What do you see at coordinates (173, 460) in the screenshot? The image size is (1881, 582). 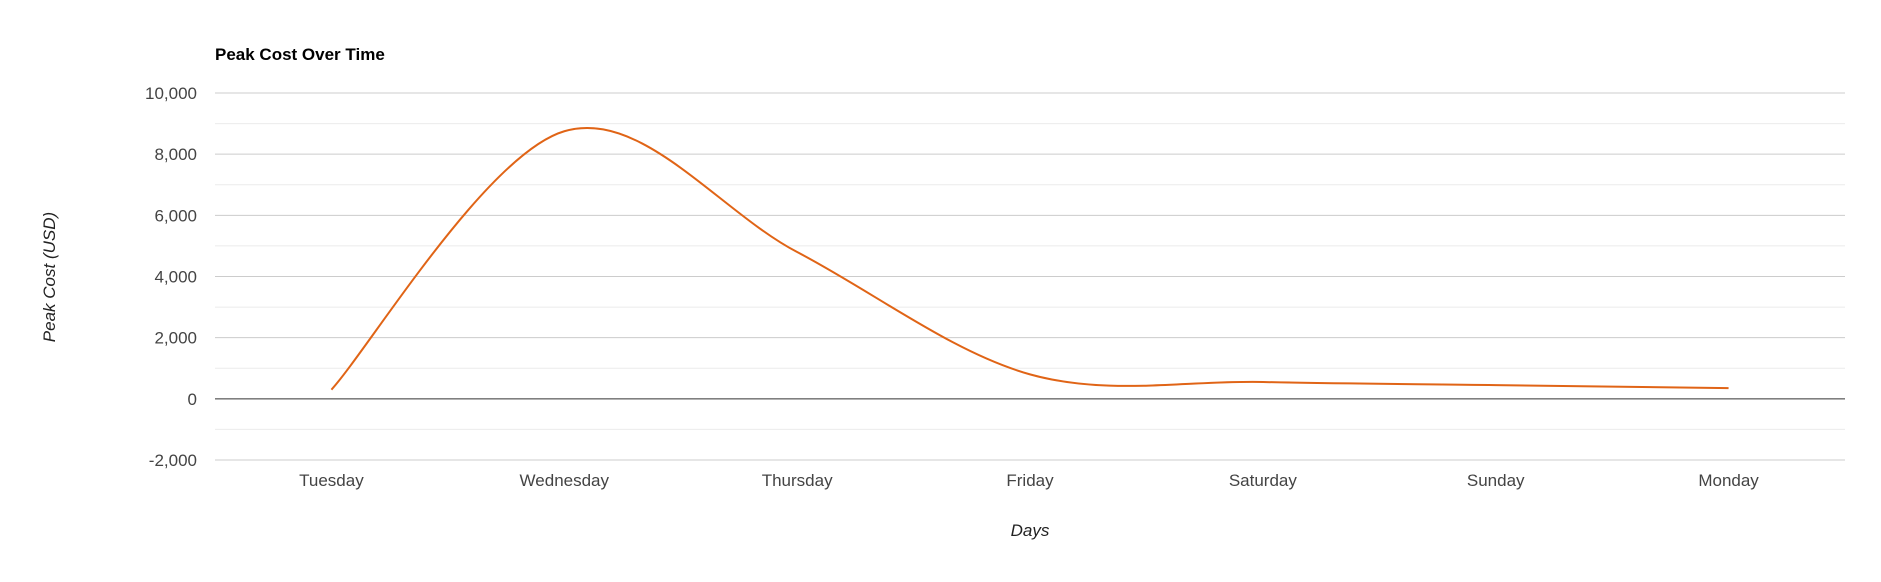 I see `y-tick-label: -2,000` at bounding box center [173, 460].